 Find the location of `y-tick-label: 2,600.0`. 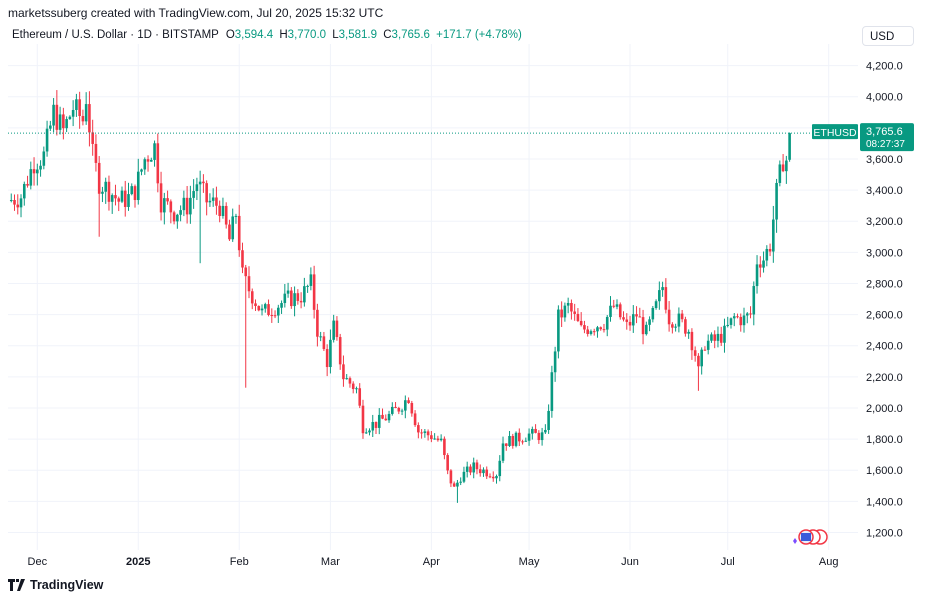

y-tick-label: 2,600.0 is located at coordinates (884, 316).